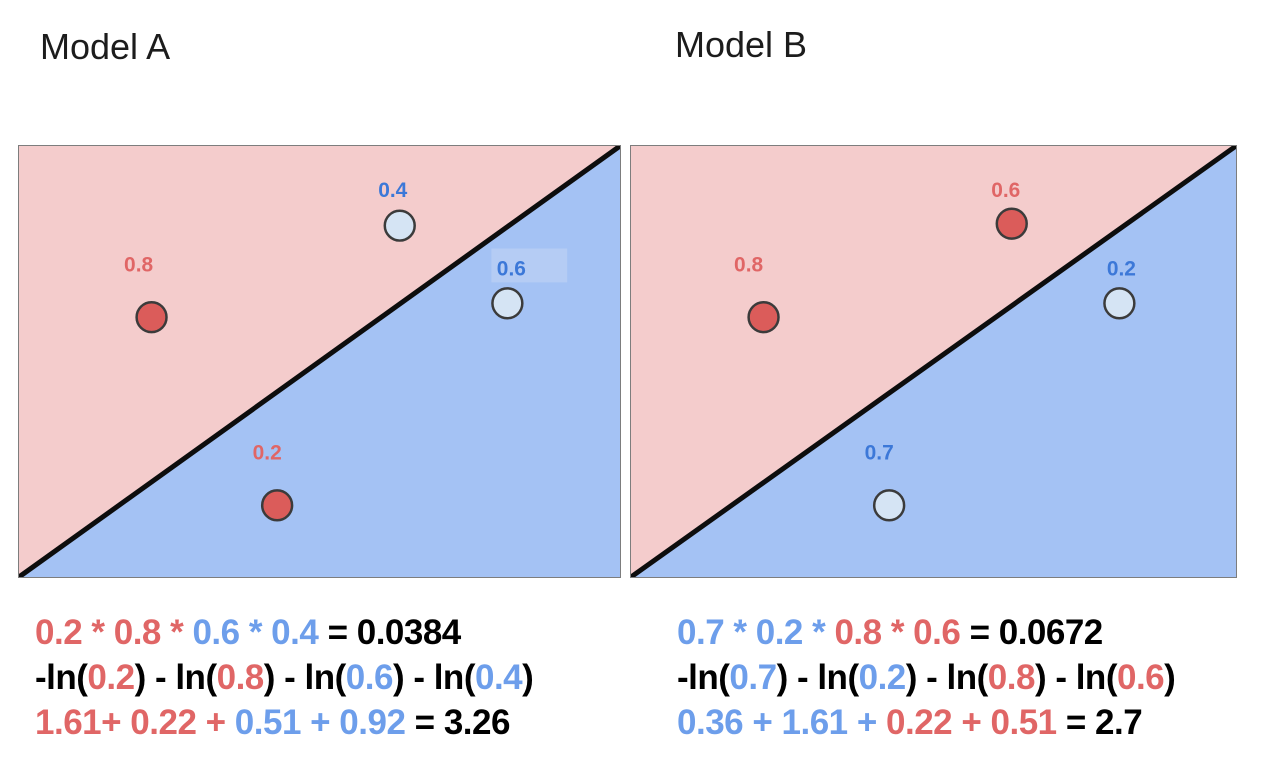 The height and width of the screenshot is (767, 1272). What do you see at coordinates (782, 722) in the screenshot?
I see `equation-segment: 0.36 + 1.61 +` at bounding box center [782, 722].